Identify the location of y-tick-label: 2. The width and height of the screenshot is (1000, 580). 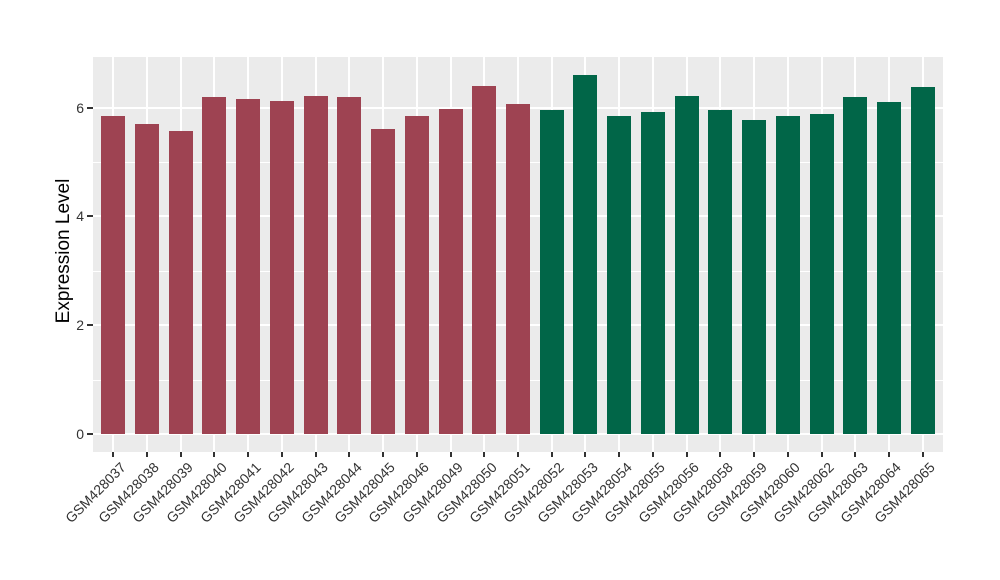
(80, 325).